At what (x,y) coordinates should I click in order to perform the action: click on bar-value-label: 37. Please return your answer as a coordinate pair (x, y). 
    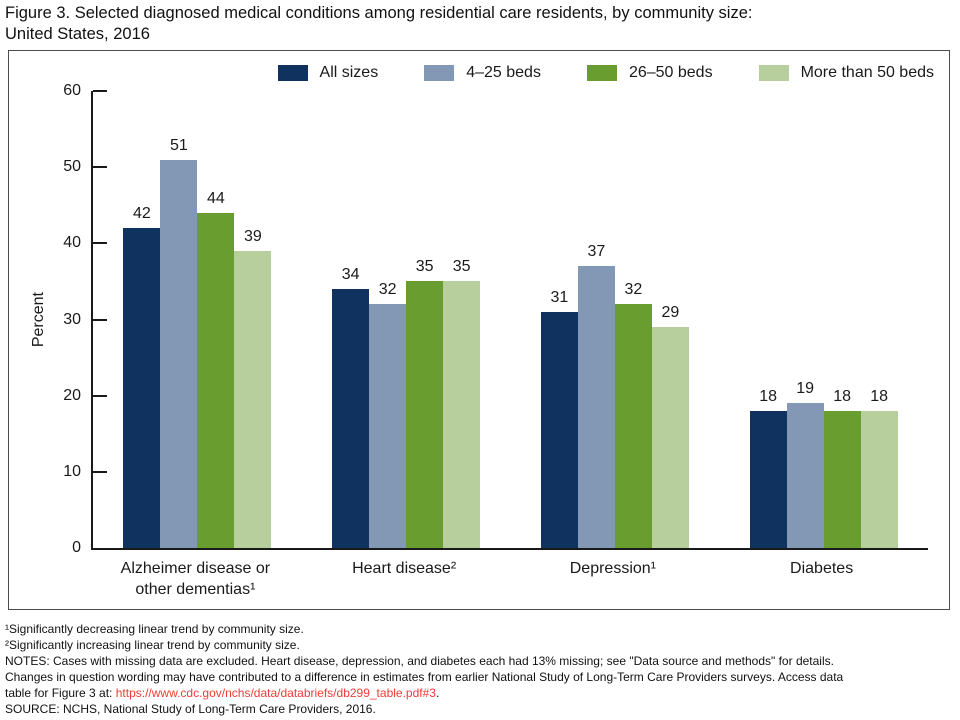
    Looking at the image, I should click on (596, 252).